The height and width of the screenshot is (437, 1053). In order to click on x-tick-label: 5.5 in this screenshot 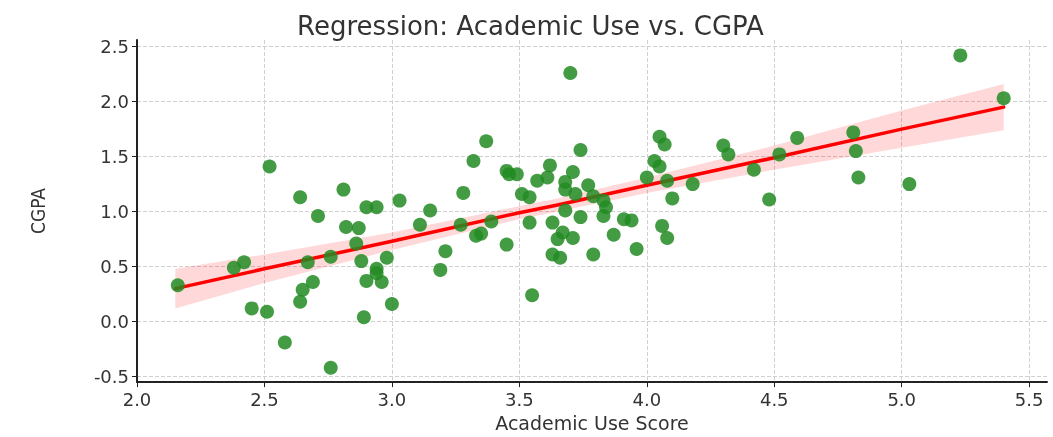, I will do `click(1029, 399)`.